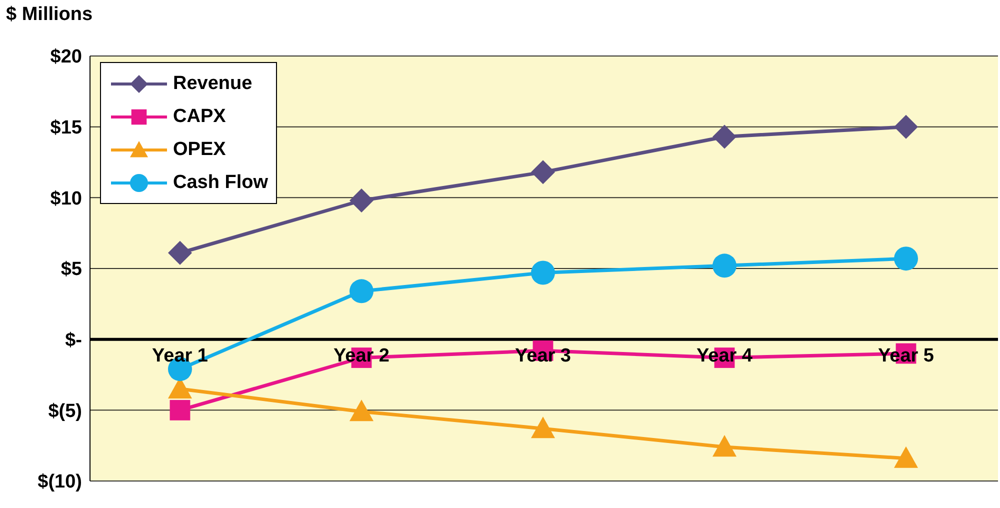  Describe the element at coordinates (66, 128) in the screenshot. I see `y-tick-label: $15` at that location.